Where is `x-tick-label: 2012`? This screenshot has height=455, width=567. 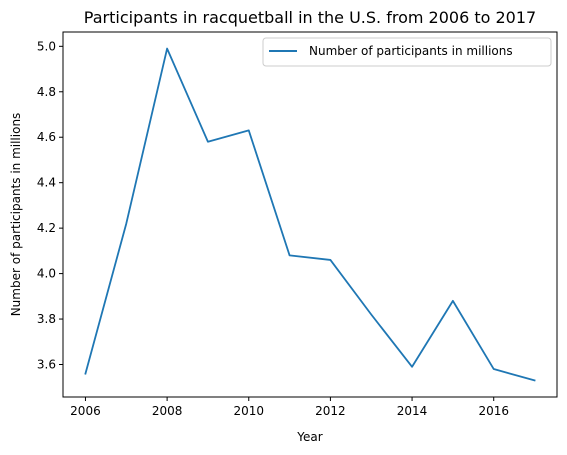
x-tick-label: 2012 is located at coordinates (330, 411).